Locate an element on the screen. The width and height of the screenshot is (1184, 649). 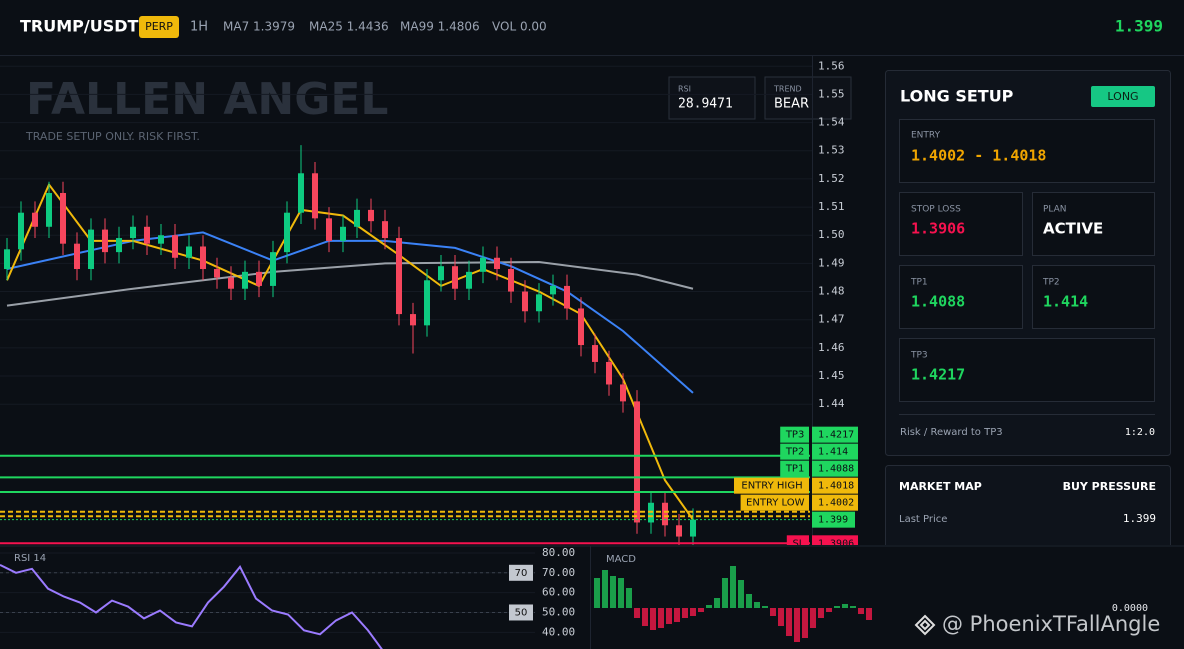
y-tick-label: 1.49 is located at coordinates (831, 262).